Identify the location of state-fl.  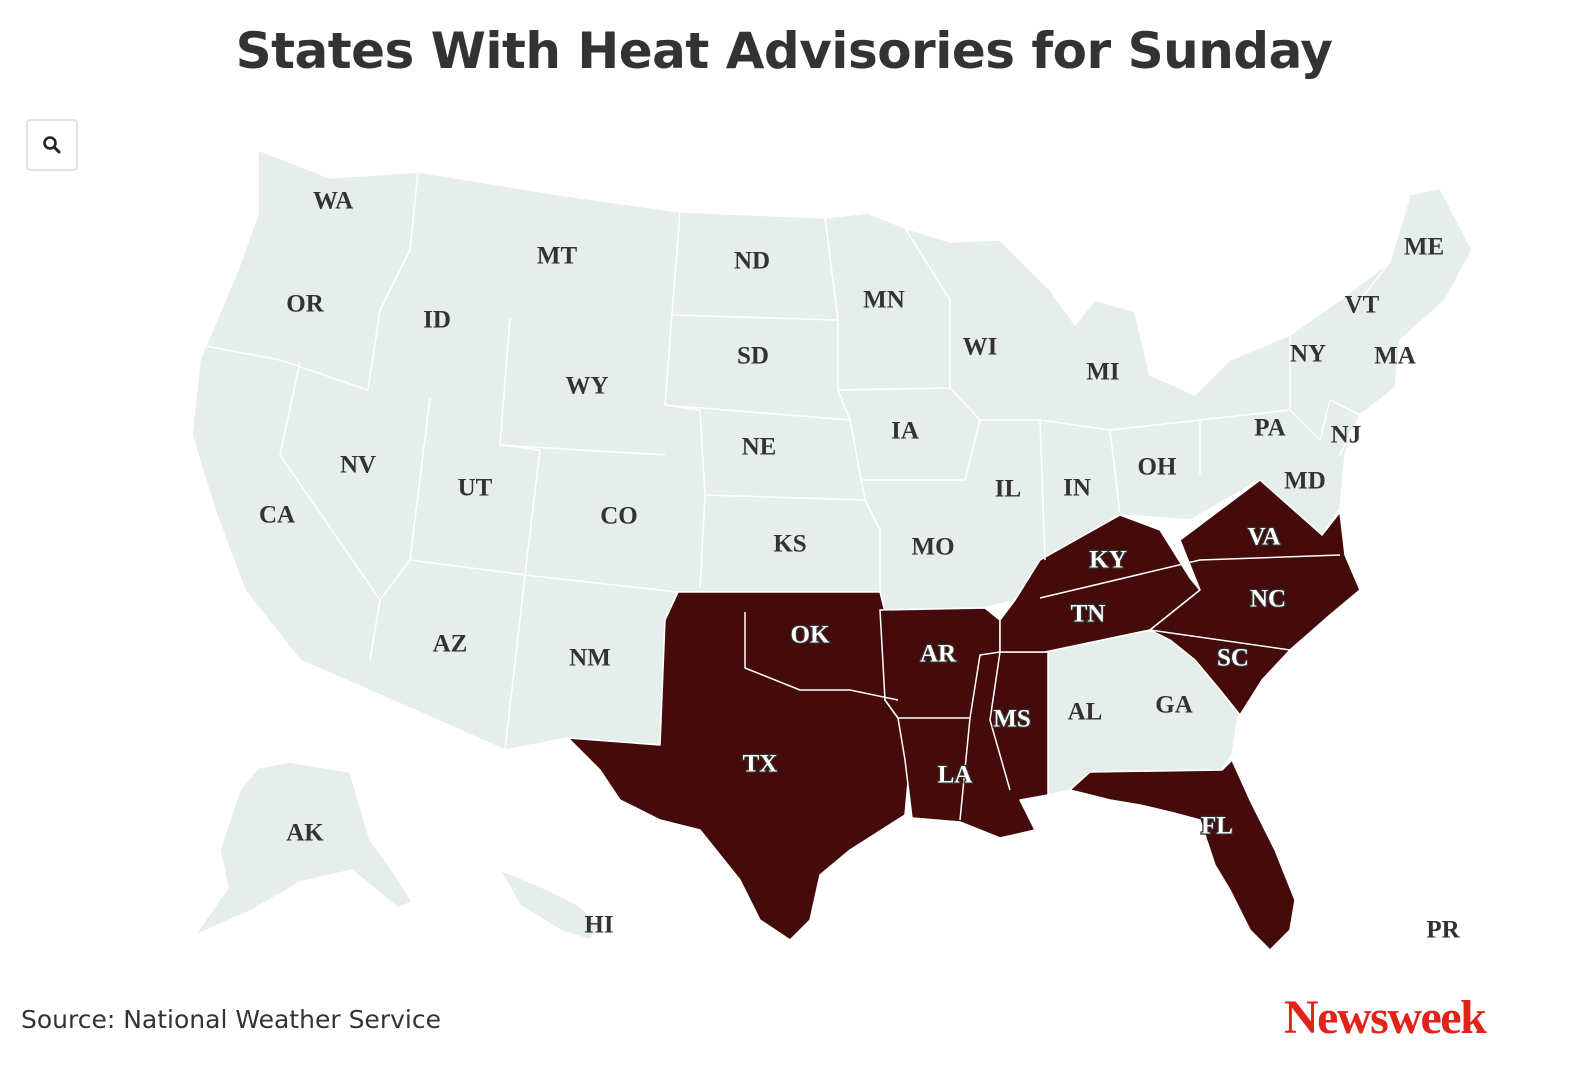
(1182, 855).